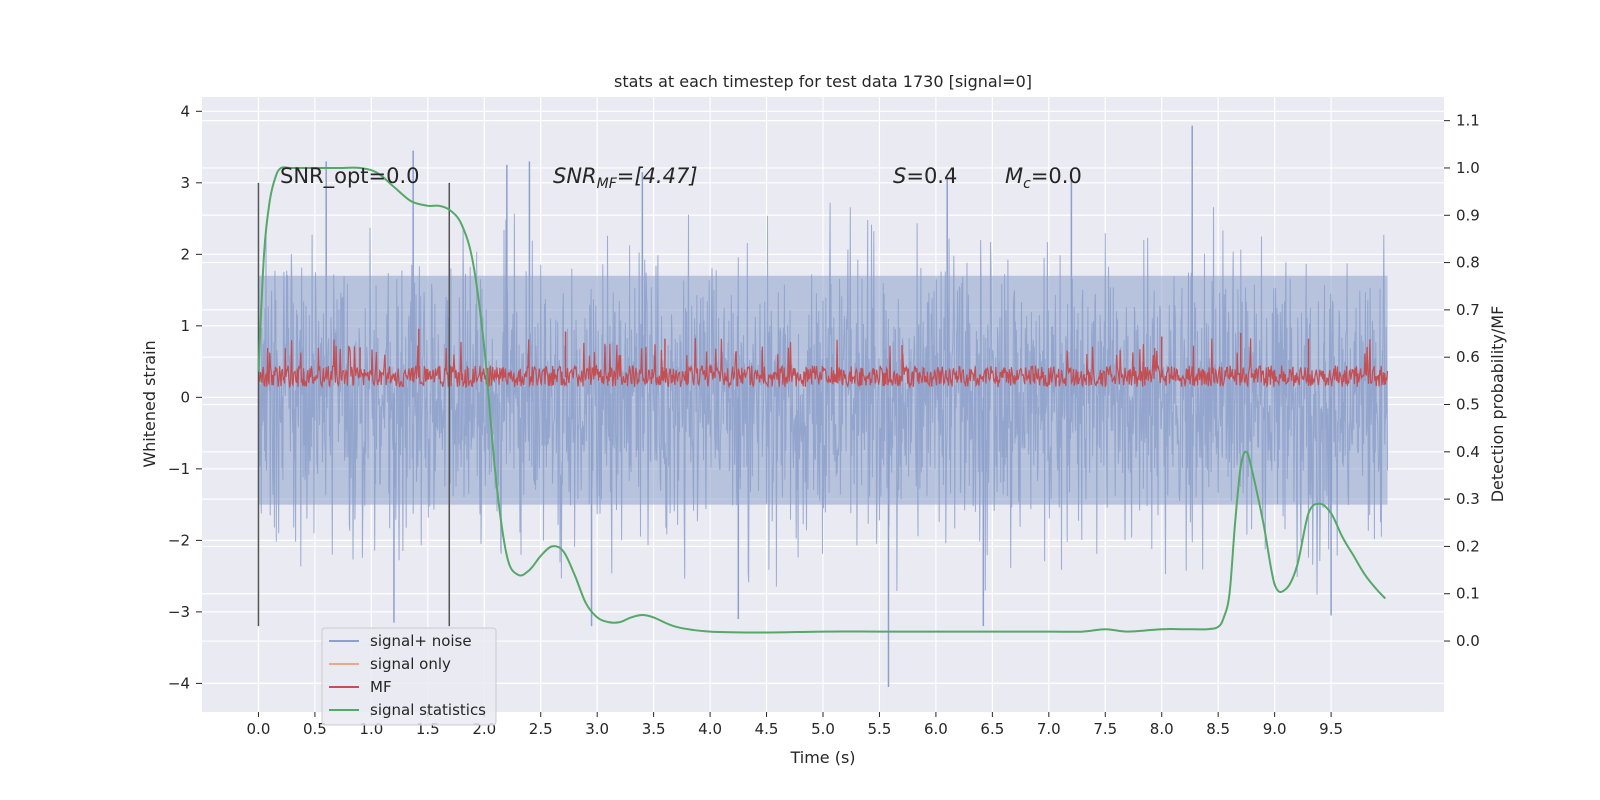 This screenshot has width=1600, height=800. I want to click on x-tick-label: 4.5, so click(767, 729).